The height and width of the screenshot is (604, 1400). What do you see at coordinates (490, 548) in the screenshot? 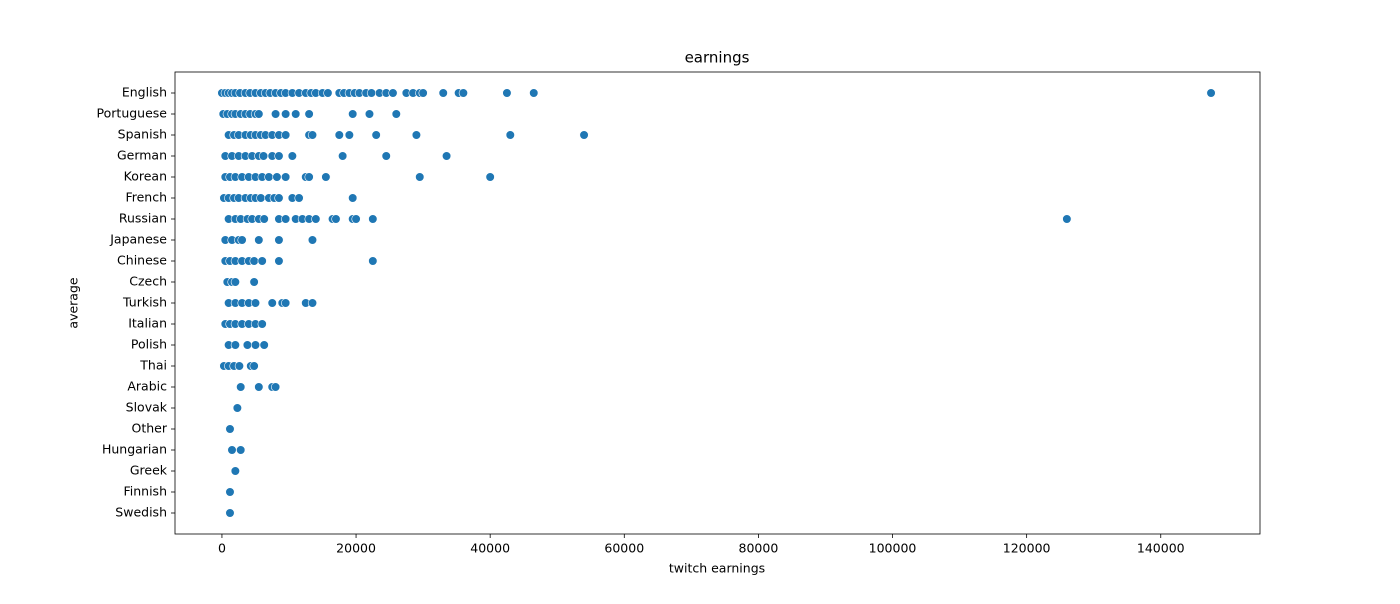
I see `x-tick-label: 40000` at bounding box center [490, 548].